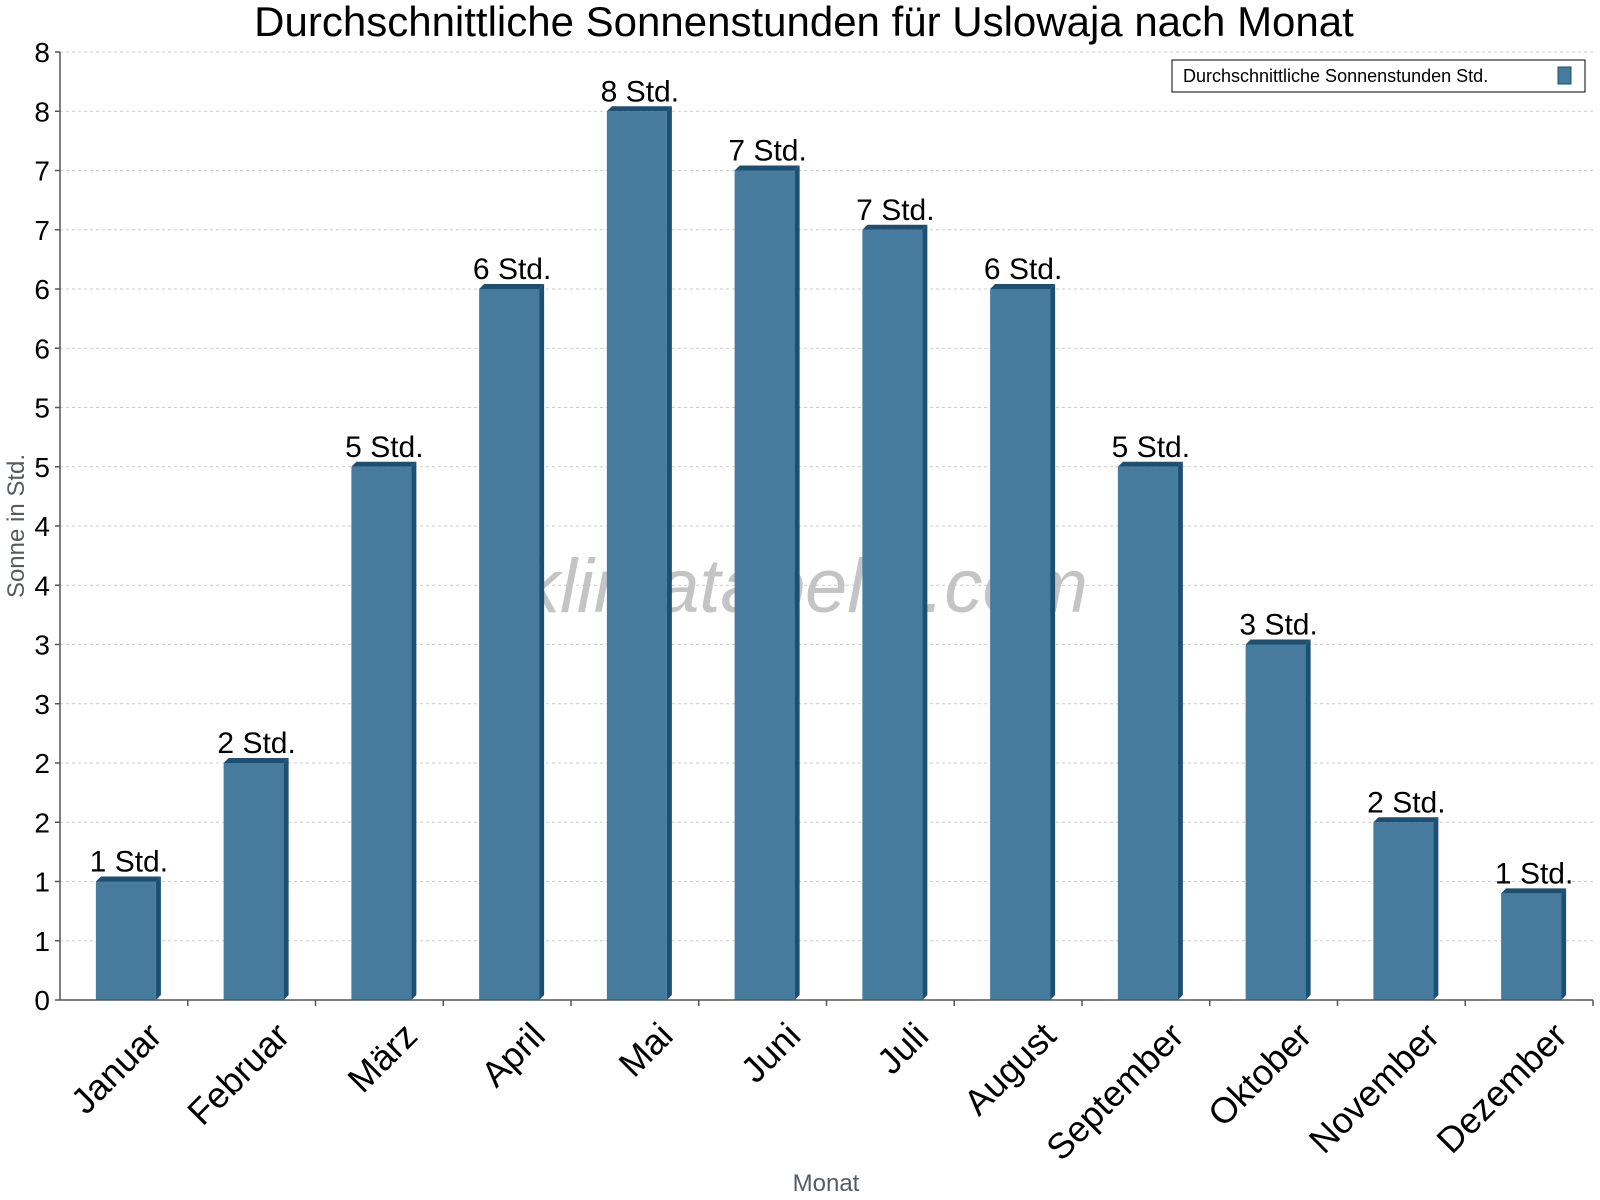 The image size is (1600, 1200). Describe the element at coordinates (640, 91) in the screenshot. I see `data-label: 8 Std.` at that location.